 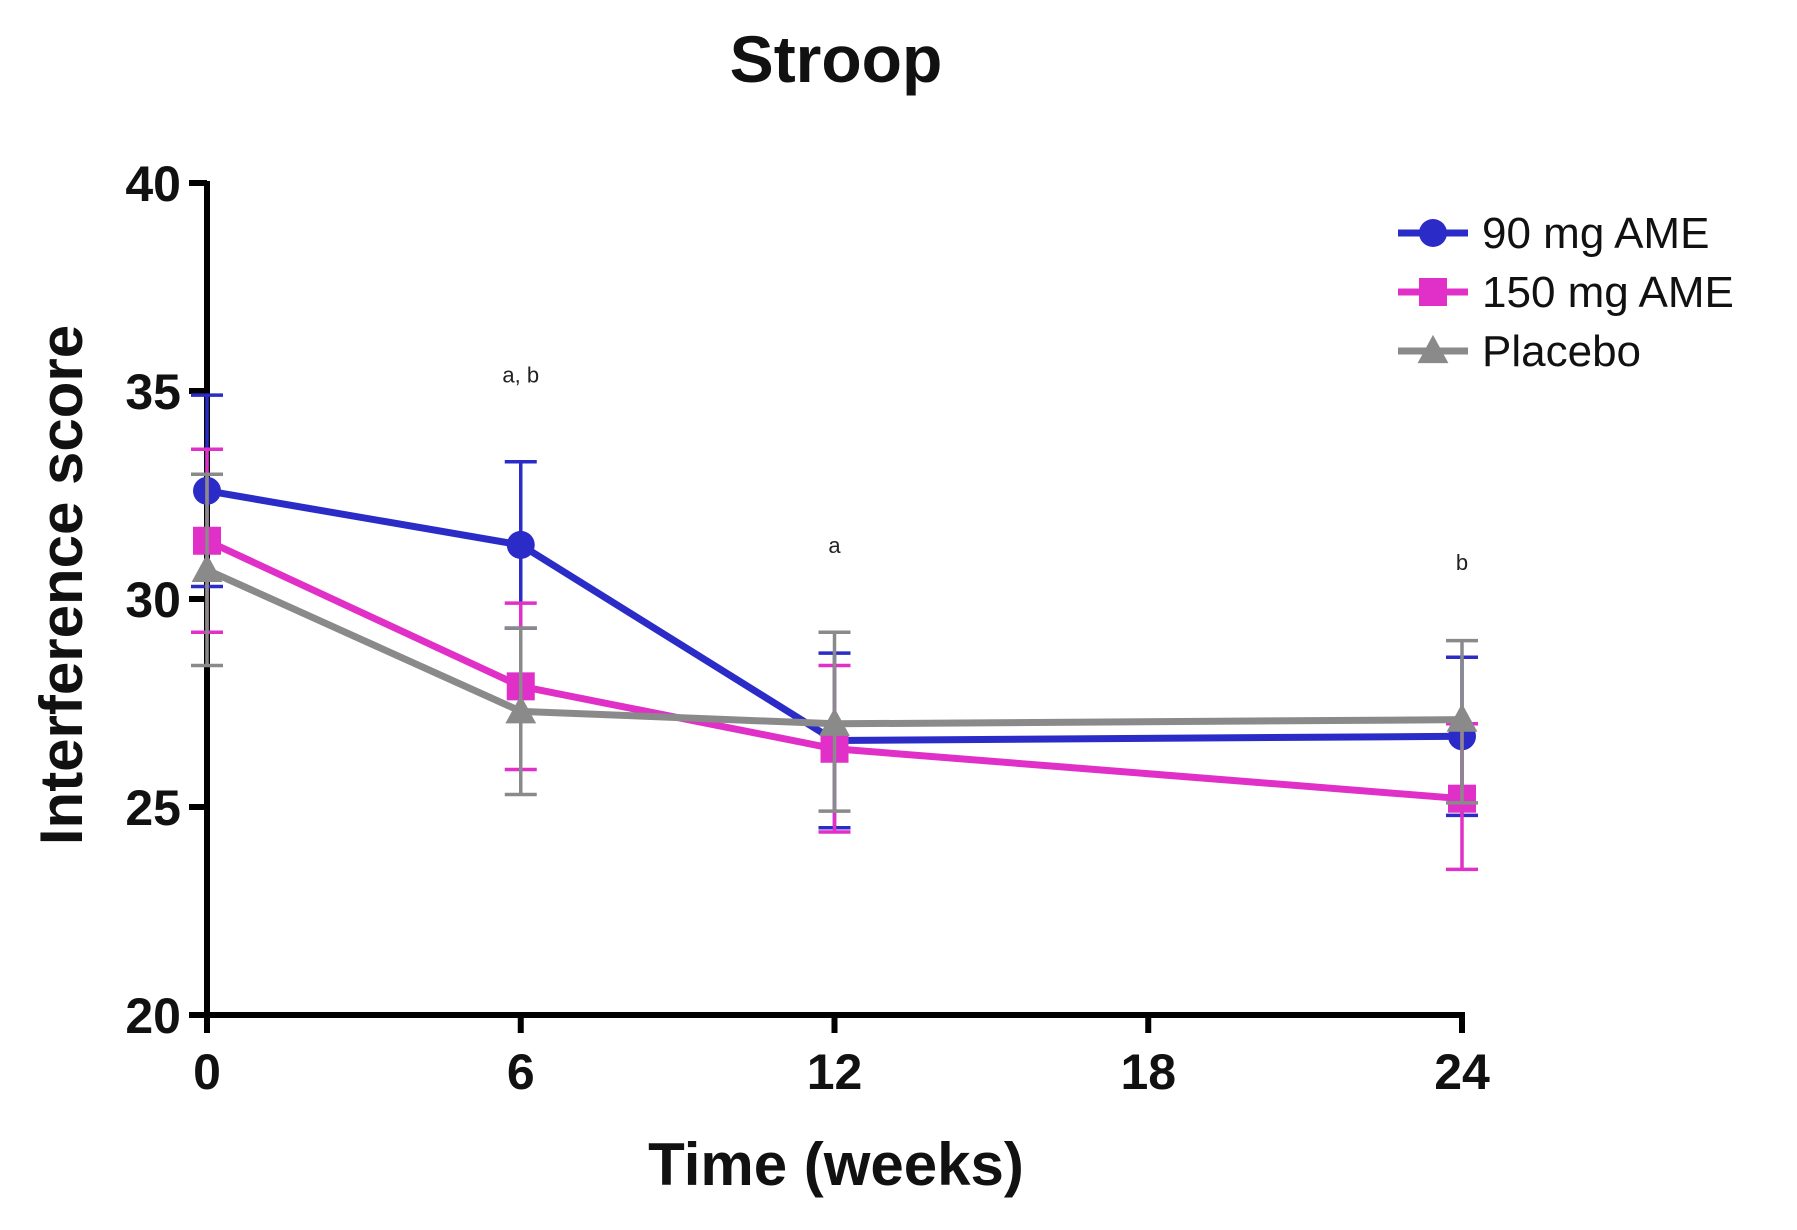 What do you see at coordinates (153, 1016) in the screenshot?
I see `y-tick-label: 20` at bounding box center [153, 1016].